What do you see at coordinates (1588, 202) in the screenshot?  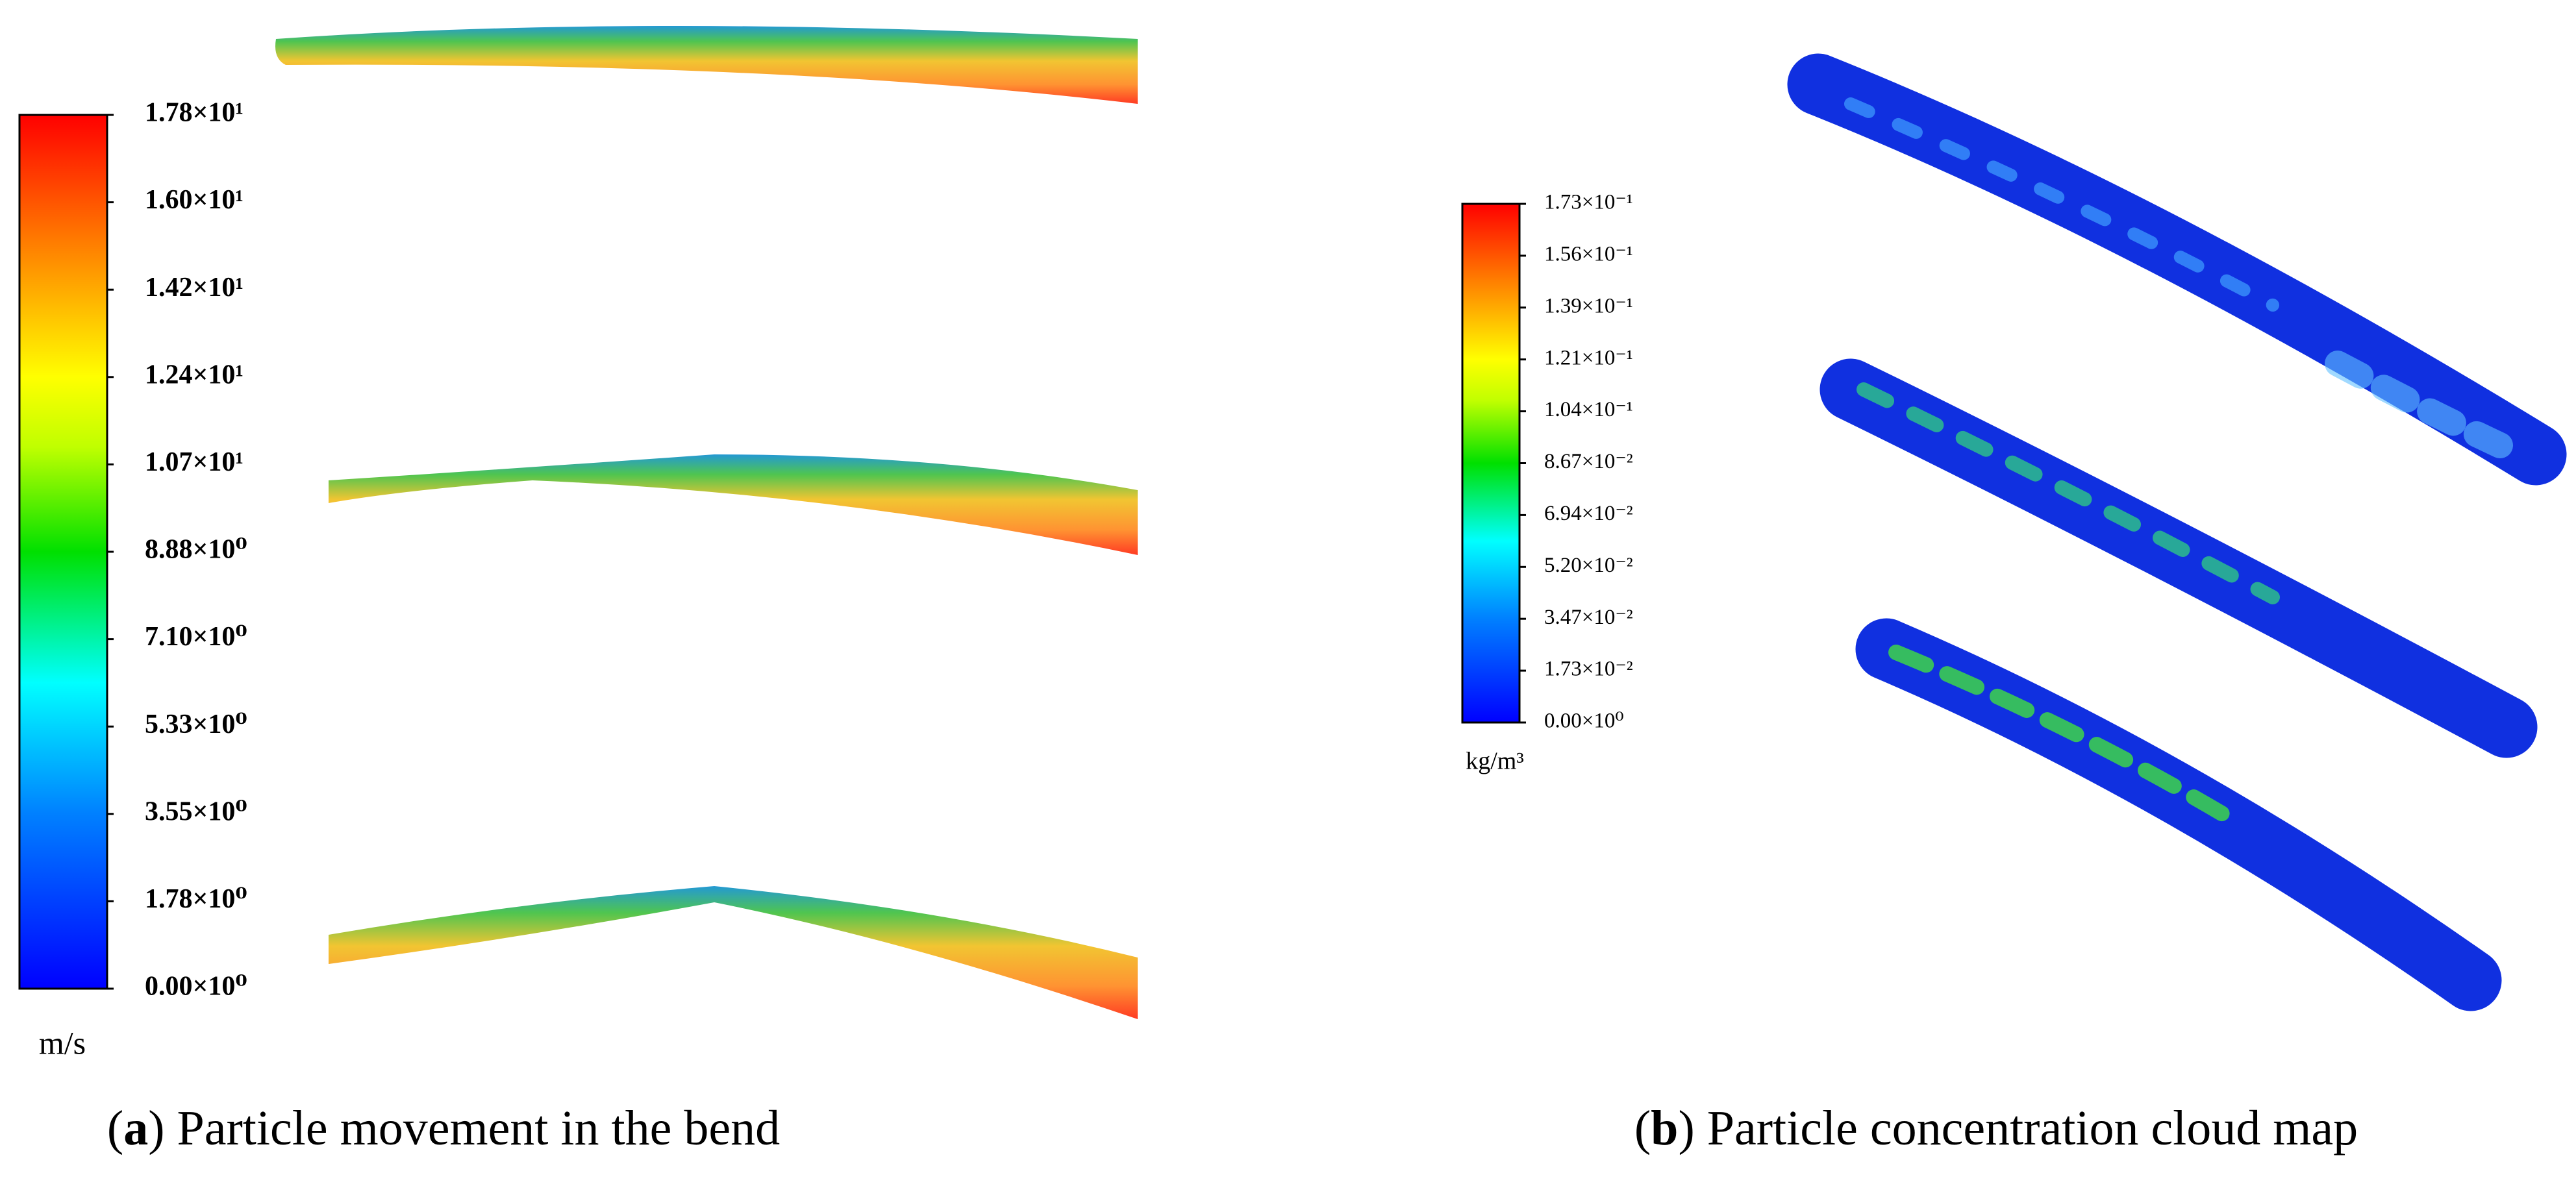 I see `colorbar-label: 1.73×10⁻¹` at bounding box center [1588, 202].